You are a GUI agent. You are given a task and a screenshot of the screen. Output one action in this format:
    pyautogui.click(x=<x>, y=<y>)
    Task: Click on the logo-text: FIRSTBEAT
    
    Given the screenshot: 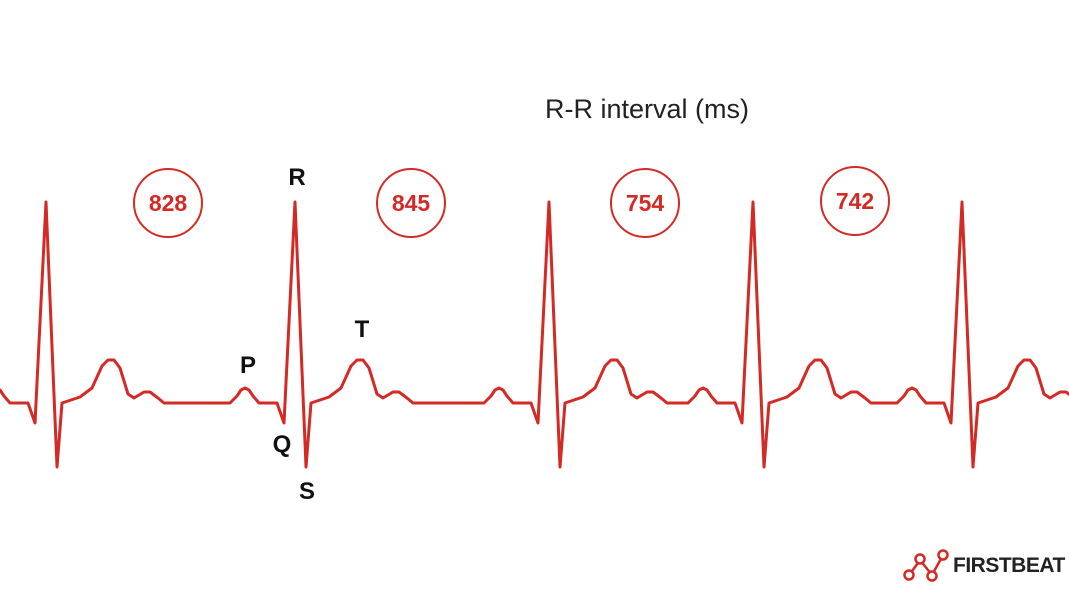 What is the action you would take?
    pyautogui.click(x=1009, y=565)
    